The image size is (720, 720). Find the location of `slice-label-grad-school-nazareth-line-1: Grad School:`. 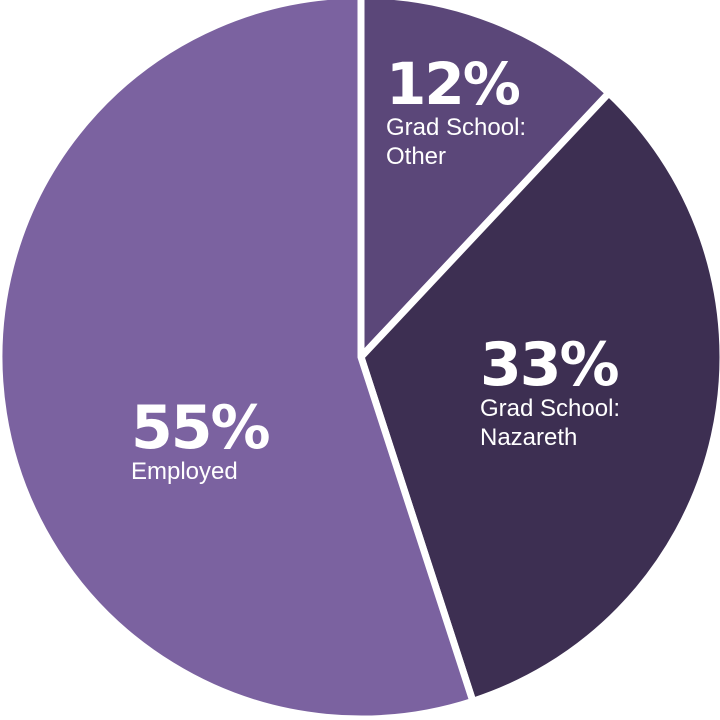

slice-label-grad-school-nazareth-line-1: Grad School: is located at coordinates (550, 408).